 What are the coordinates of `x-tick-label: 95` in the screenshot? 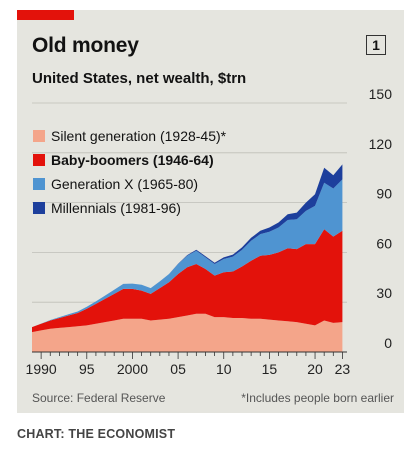 It's located at (87, 369).